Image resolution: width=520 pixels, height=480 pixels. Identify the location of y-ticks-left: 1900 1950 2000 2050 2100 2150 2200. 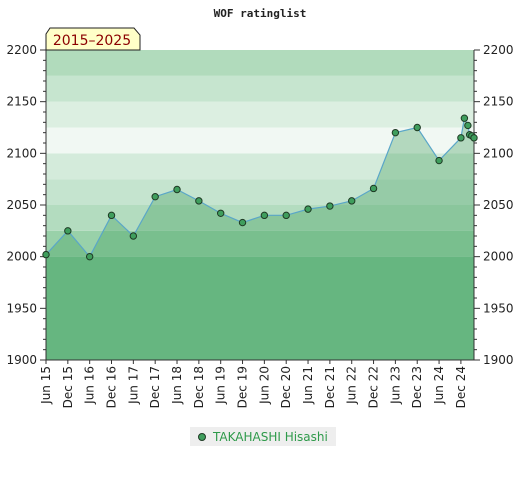
(26, 205).